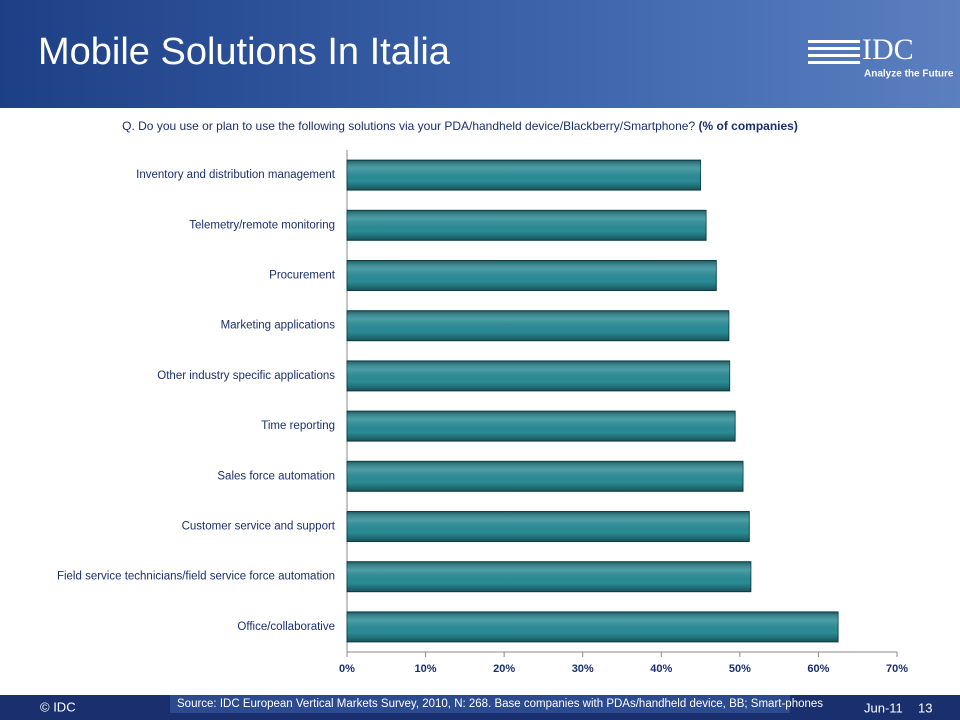 This screenshot has width=960, height=720. I want to click on page-number: 13, so click(925, 707).